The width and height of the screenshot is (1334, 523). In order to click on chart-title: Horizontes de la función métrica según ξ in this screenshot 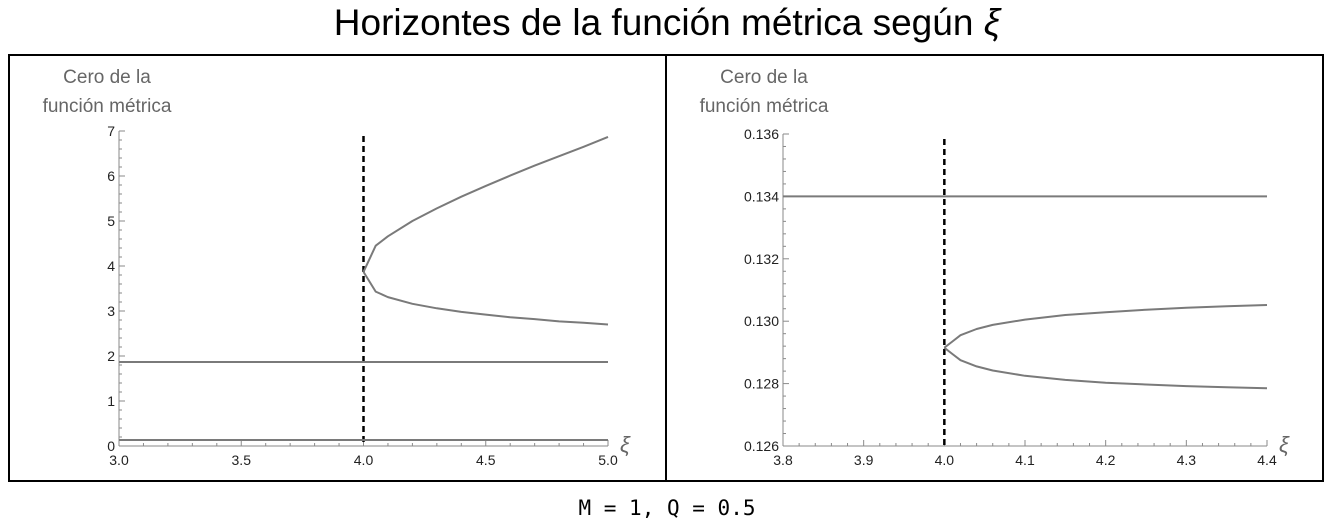, I will do `click(667, 23)`.